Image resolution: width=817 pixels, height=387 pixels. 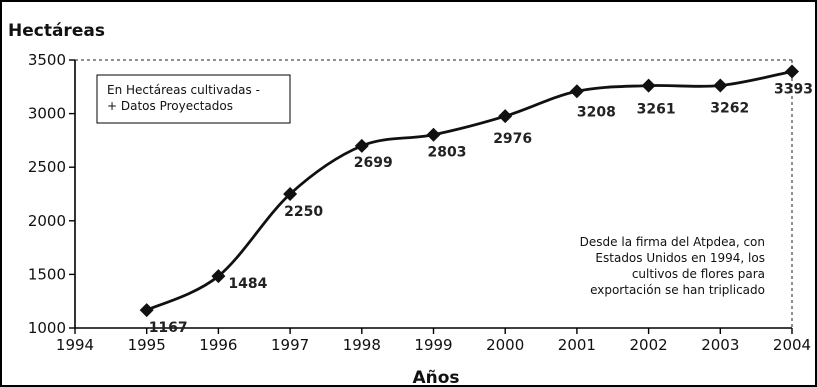 I want to click on x-tick-label: 1997, so click(x=290, y=345).